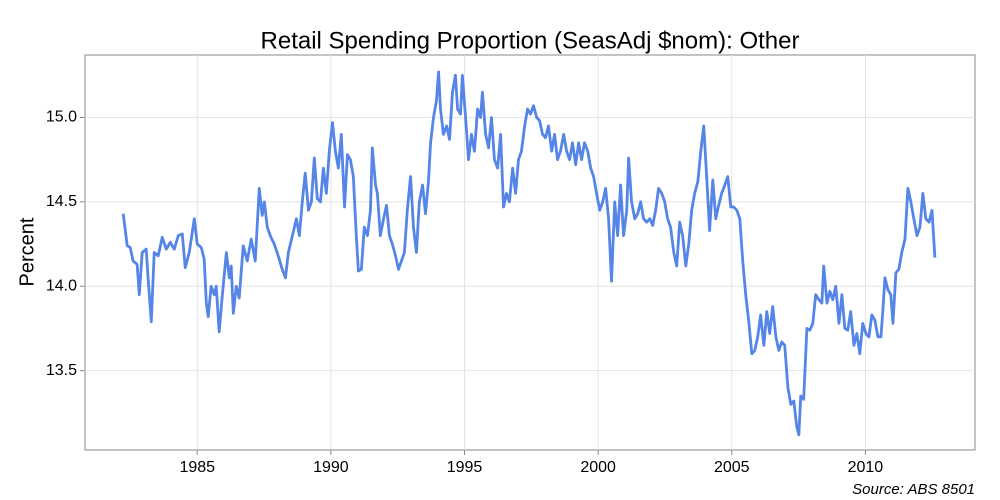 The image size is (1000, 500). Describe the element at coordinates (61, 117) in the screenshot. I see `y-tick-label: 15.0` at that location.